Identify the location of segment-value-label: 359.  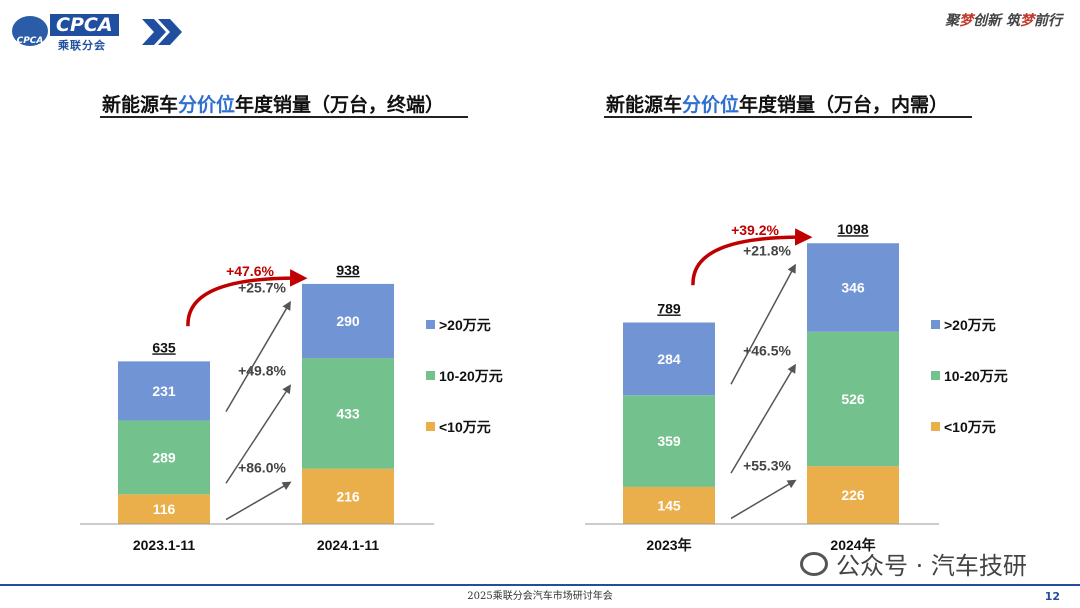
(669, 441).